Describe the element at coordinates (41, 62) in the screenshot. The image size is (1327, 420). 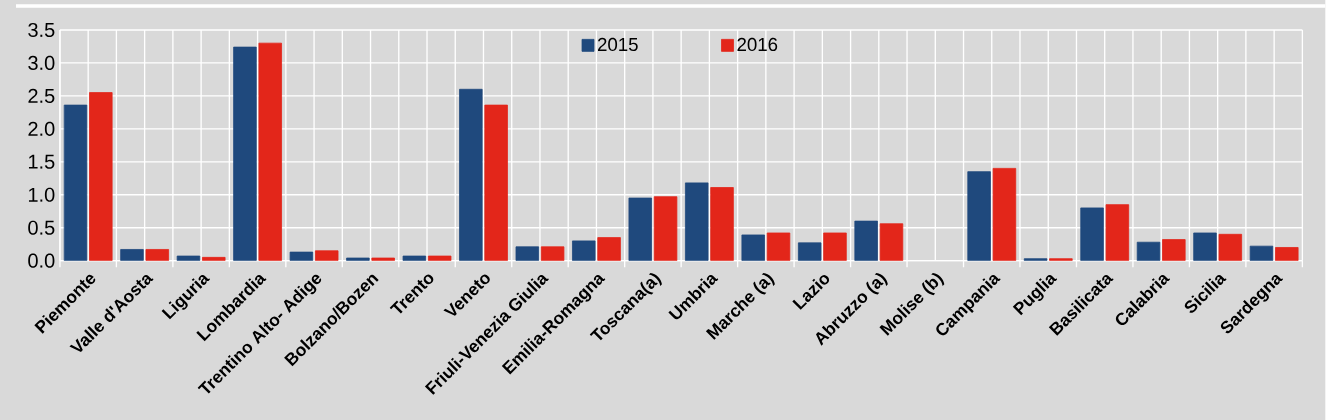
I see `y-tick-label: 3.0` at that location.